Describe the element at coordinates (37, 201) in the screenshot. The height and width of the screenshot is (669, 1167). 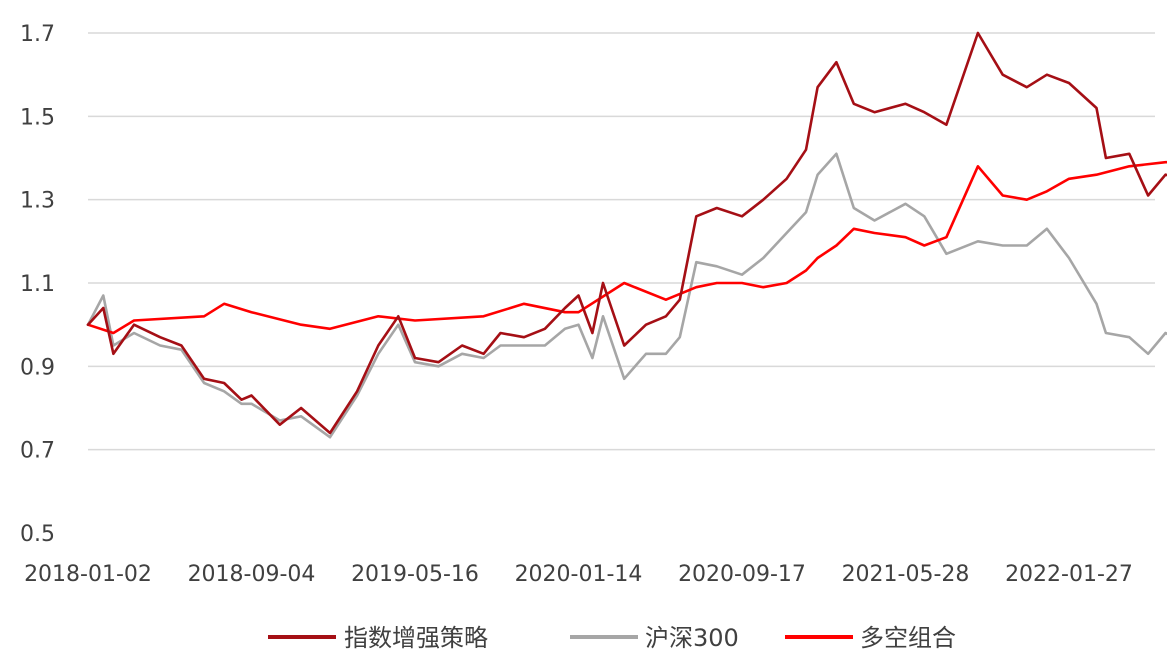
I see `y-tick-label: 1.3` at that location.